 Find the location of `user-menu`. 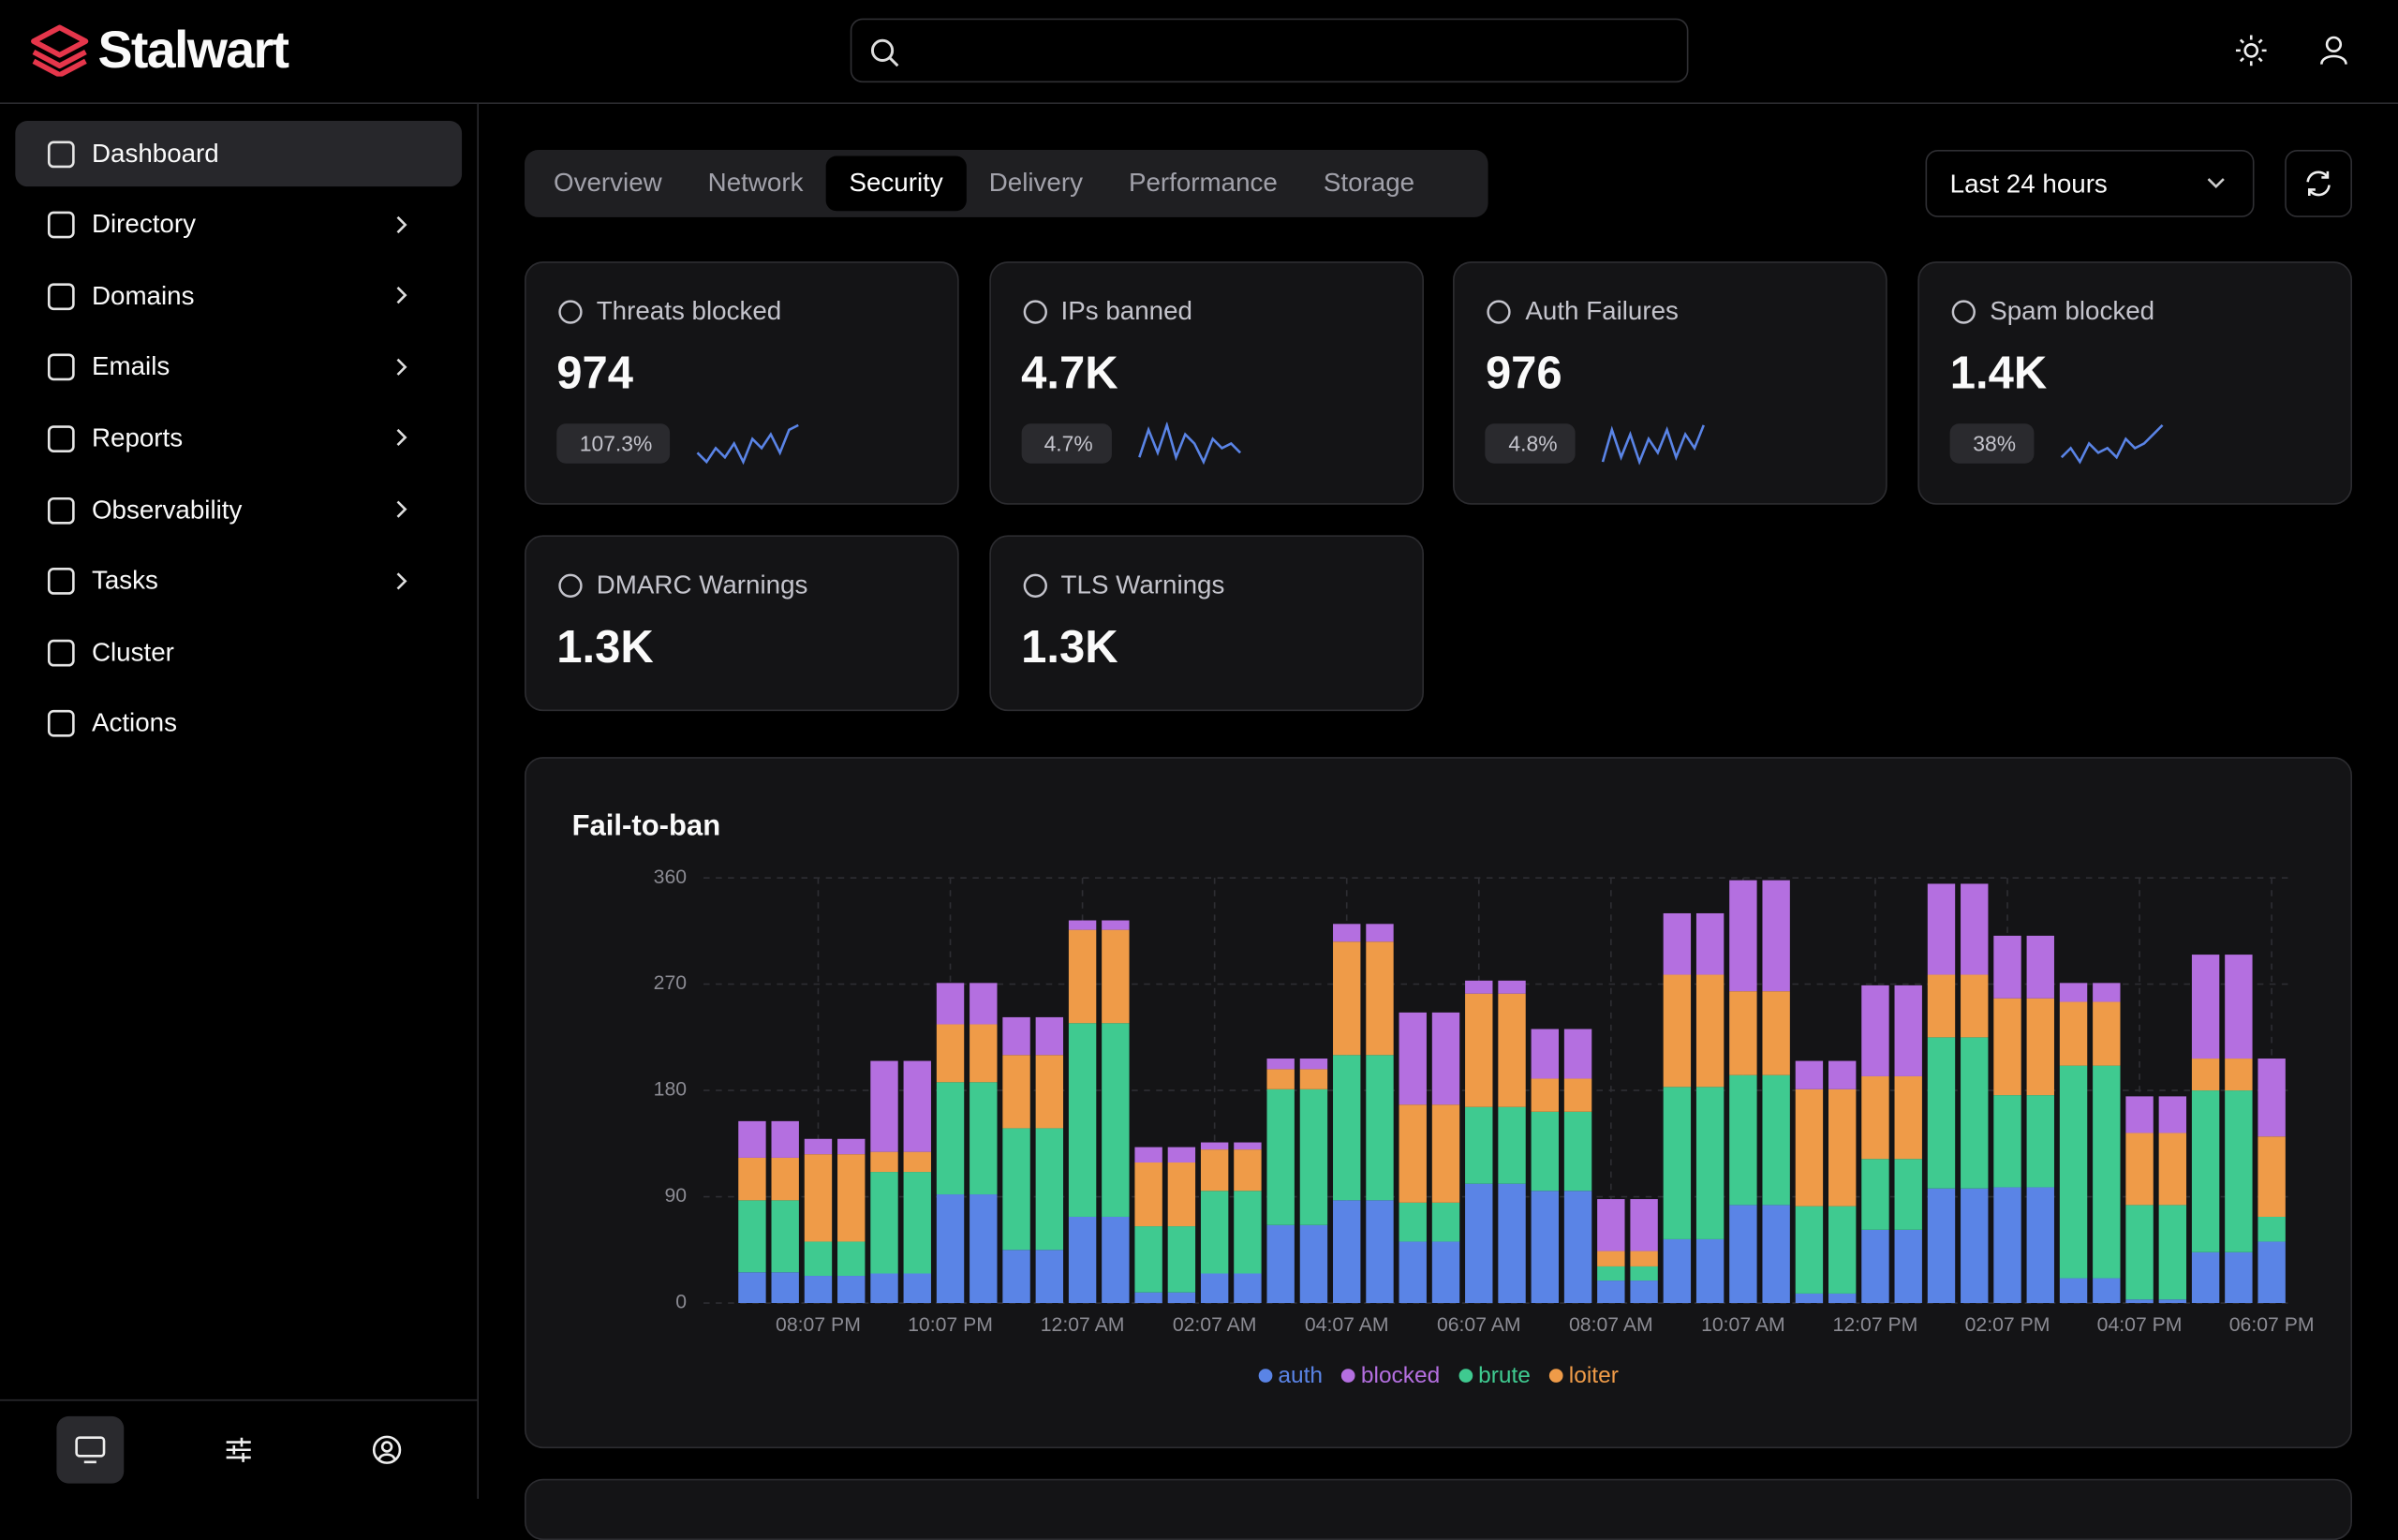

user-menu is located at coordinates (2333, 50).